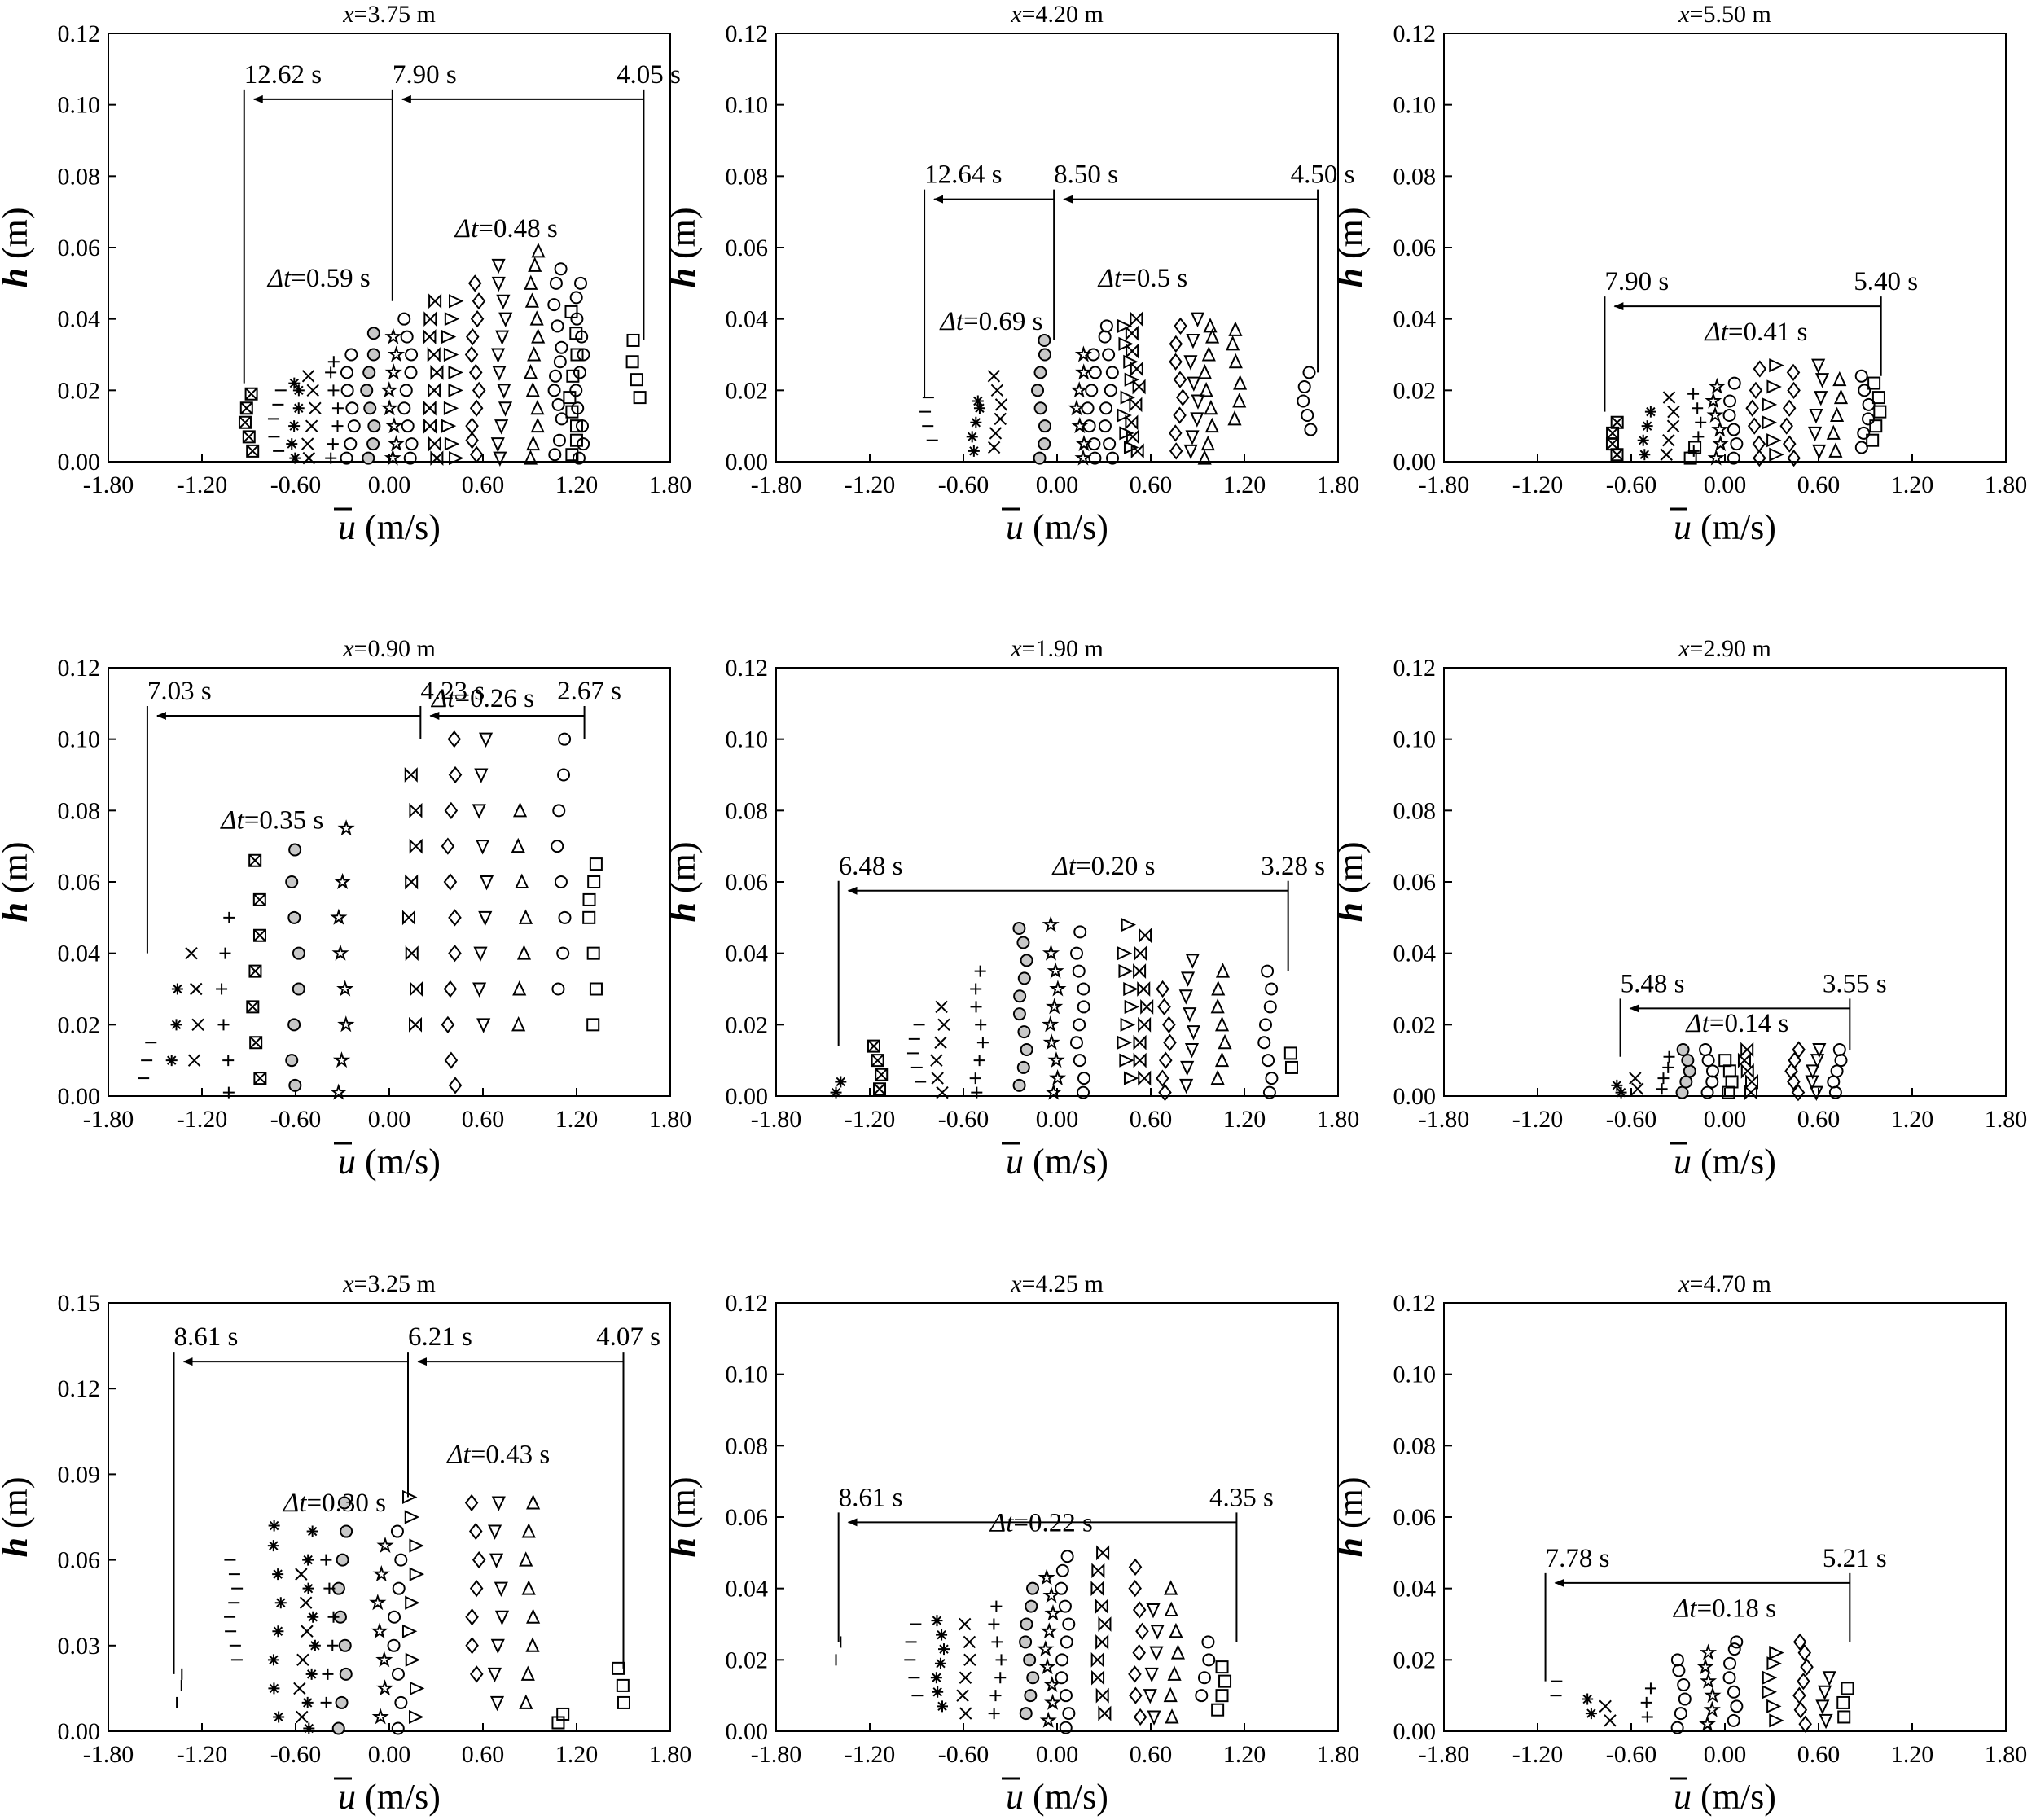 The width and height of the screenshot is (2036, 1820). I want to click on x-tick-label: -0.60, so click(296, 1754).